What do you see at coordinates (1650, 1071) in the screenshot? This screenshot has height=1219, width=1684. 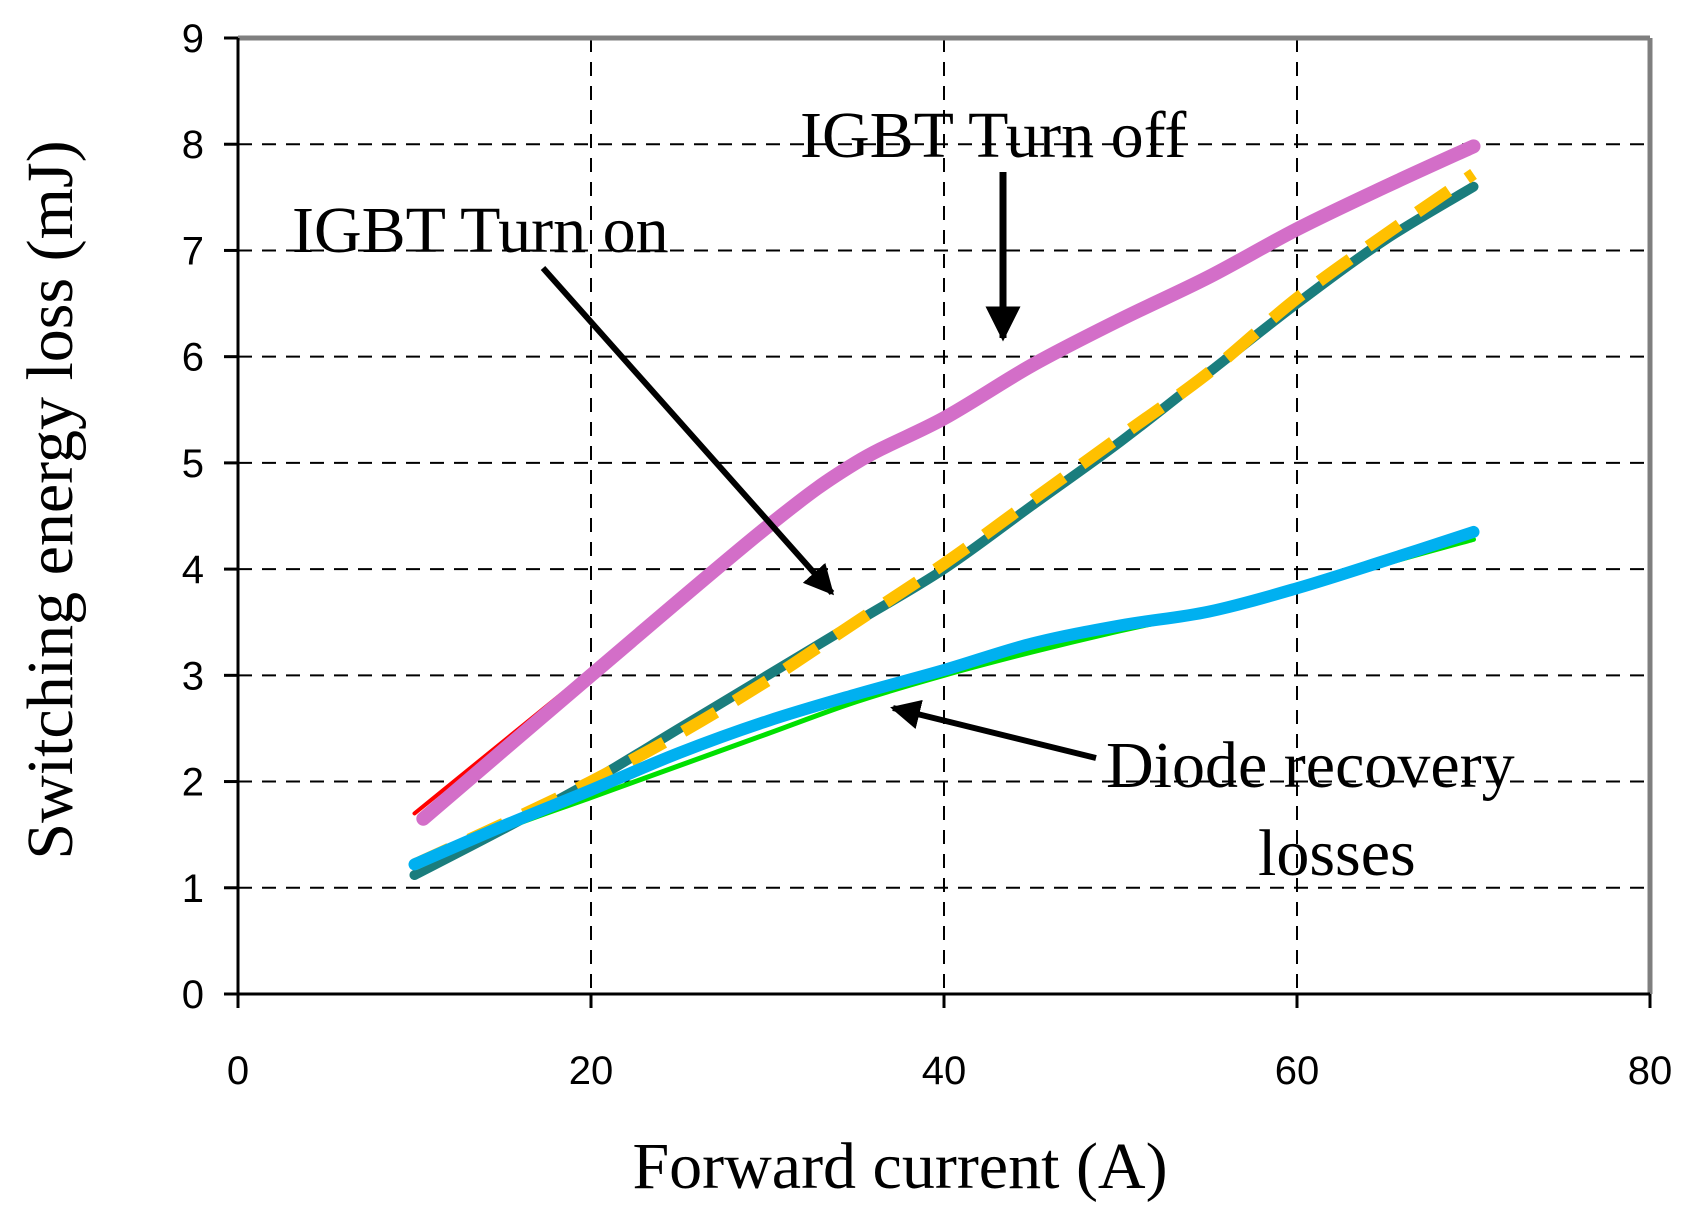 I see `x-tick-label: 80` at bounding box center [1650, 1071].